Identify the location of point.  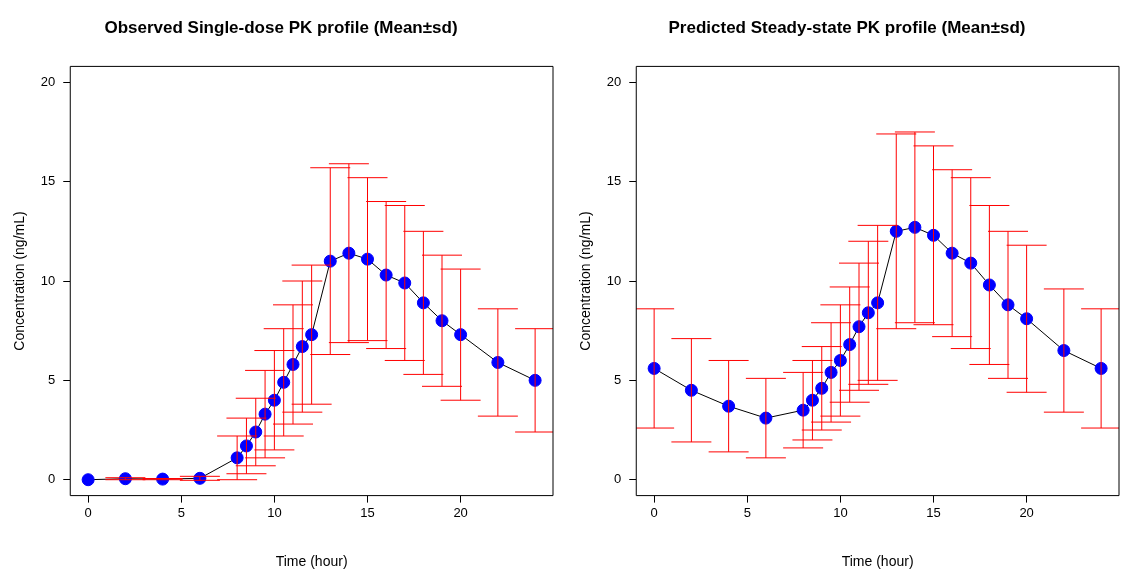
(88, 480).